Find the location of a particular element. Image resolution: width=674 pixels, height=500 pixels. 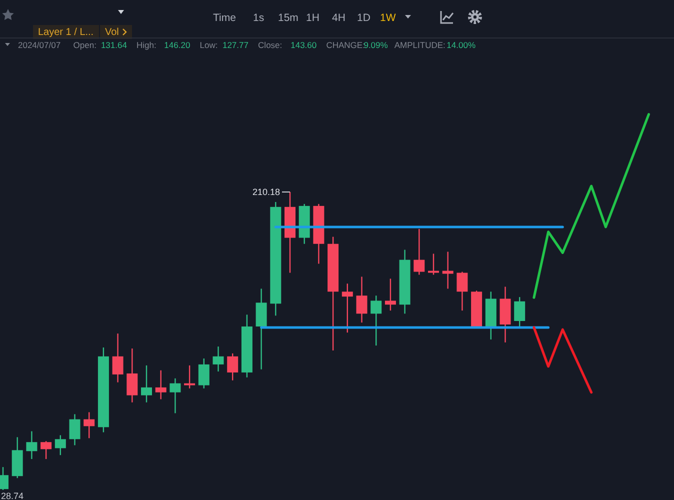

text: CHANGE: is located at coordinates (345, 45).